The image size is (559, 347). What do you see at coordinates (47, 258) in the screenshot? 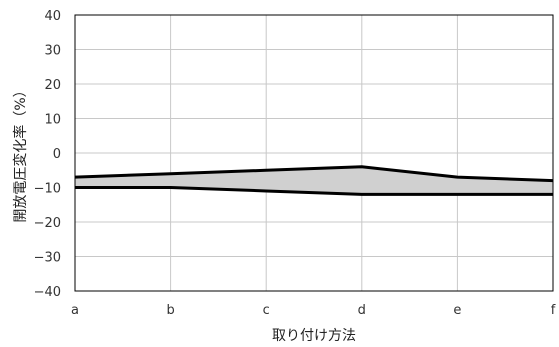
I see `y-tick-label: −30` at bounding box center [47, 258].